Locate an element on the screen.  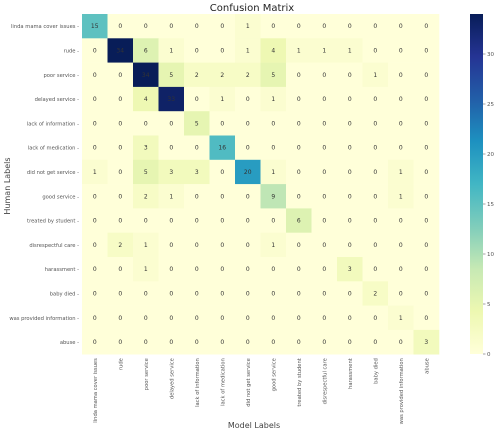
y-tick-label: good service - is located at coordinates (60, 197).